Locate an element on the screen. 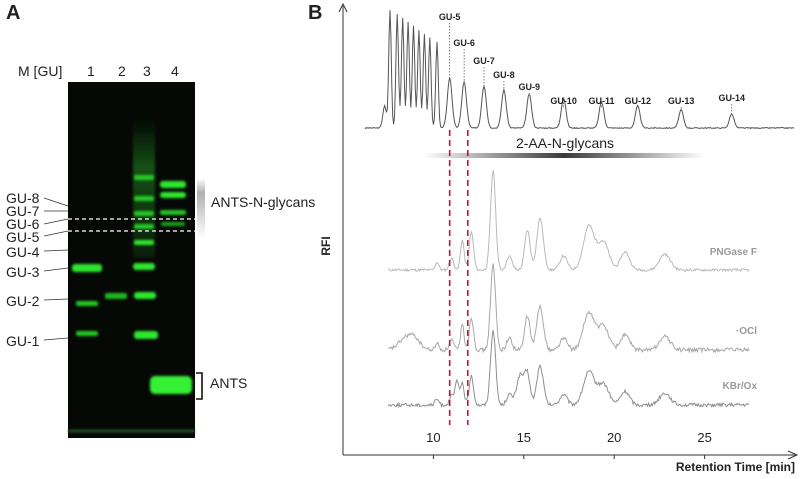  ladder-label: GU-14 is located at coordinates (731, 98).